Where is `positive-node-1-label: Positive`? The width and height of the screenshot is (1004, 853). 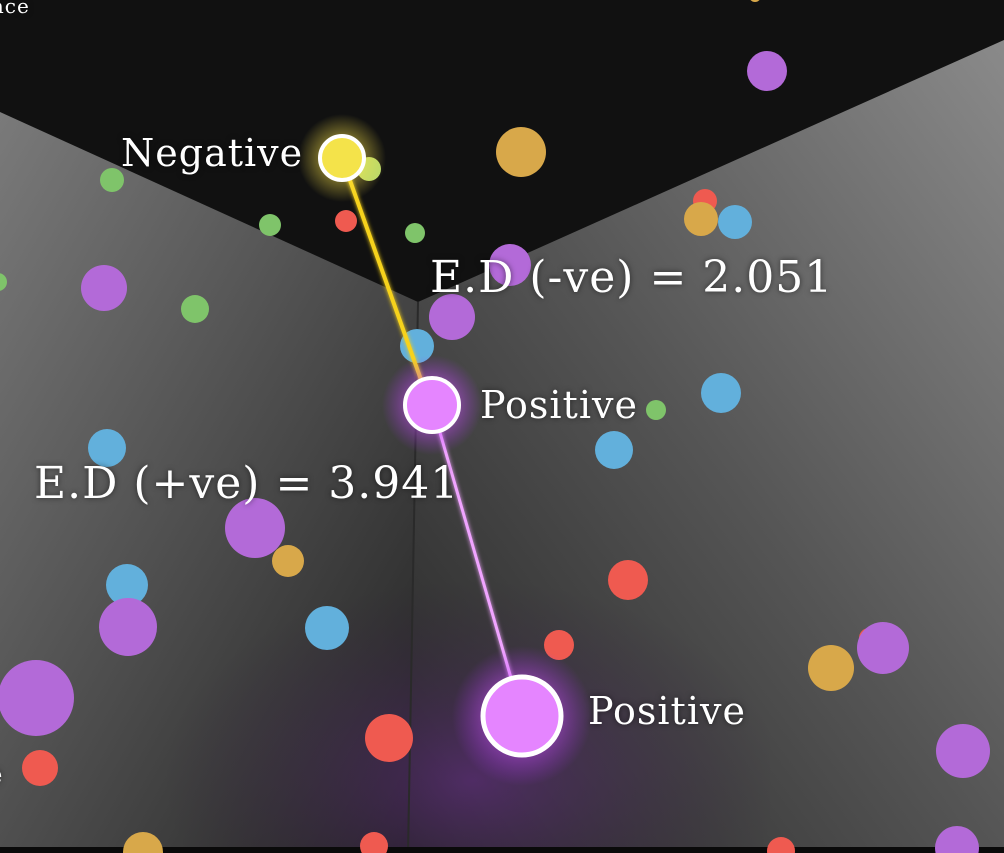 positive-node-1-label: Positive is located at coordinates (559, 405).